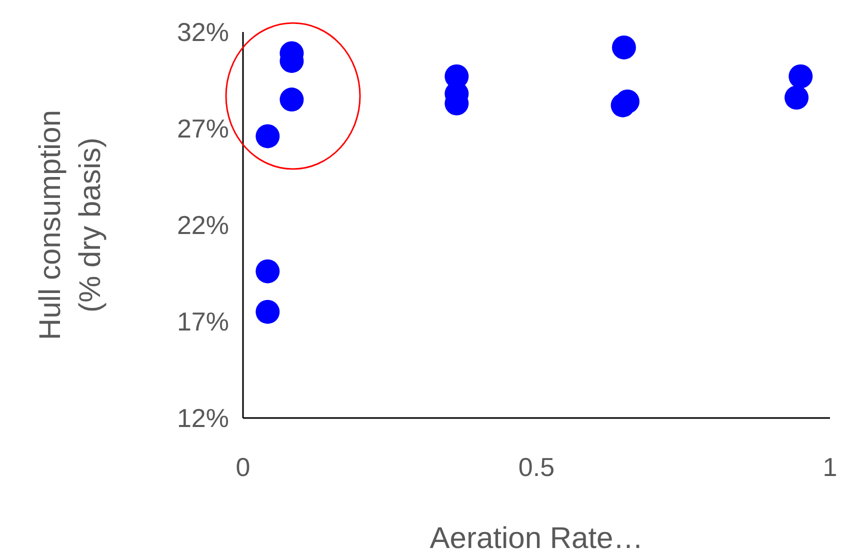  I want to click on x-tick-label: 1, so click(830, 467).